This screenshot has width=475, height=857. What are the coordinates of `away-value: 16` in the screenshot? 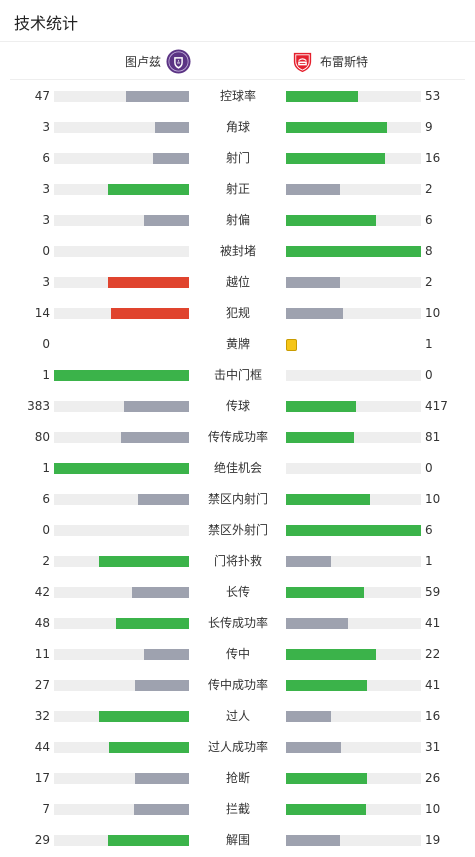 It's located at (433, 158).